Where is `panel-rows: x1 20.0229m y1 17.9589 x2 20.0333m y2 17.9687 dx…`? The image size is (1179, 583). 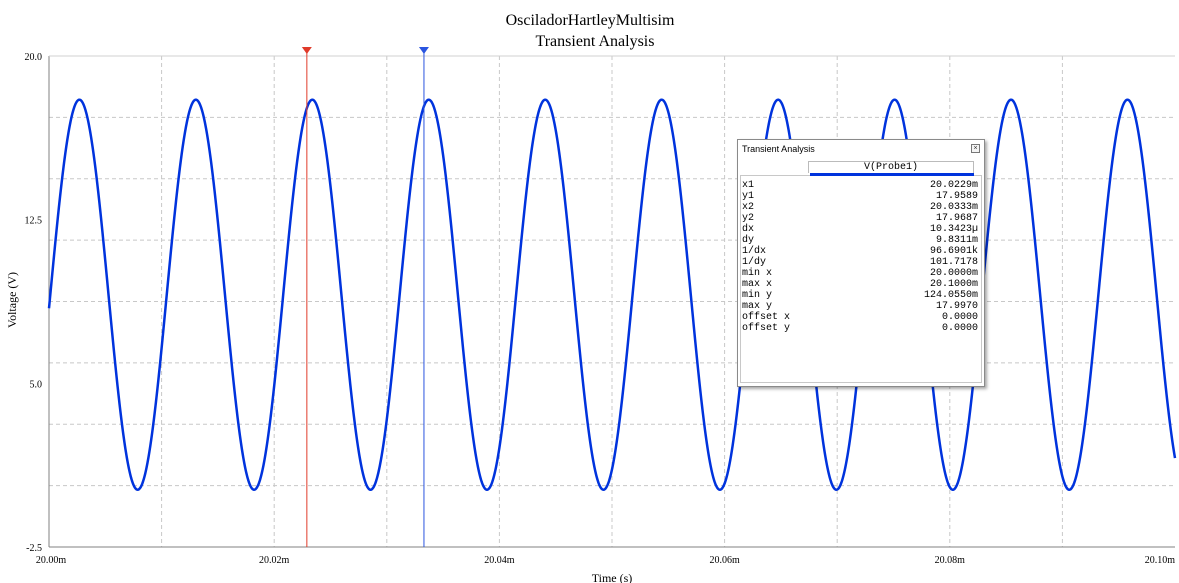 panel-rows: x1 20.0229m y1 17.9589 x2 20.0333m y2 17.9687 dx… is located at coordinates (860, 257).